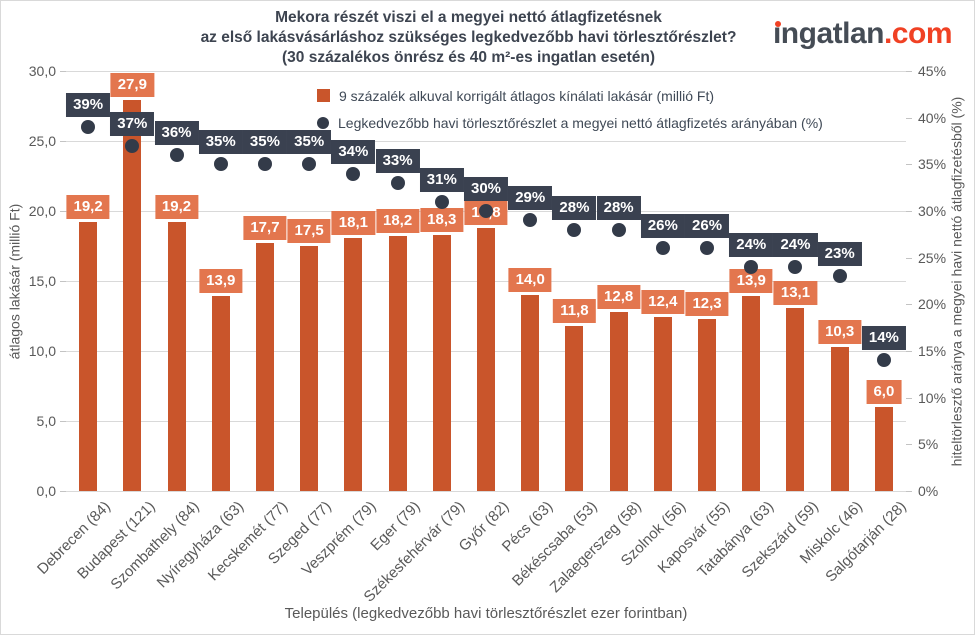 The width and height of the screenshot is (975, 635). What do you see at coordinates (486, 189) in the screenshot?
I see `dot-value-label: 30%` at bounding box center [486, 189].